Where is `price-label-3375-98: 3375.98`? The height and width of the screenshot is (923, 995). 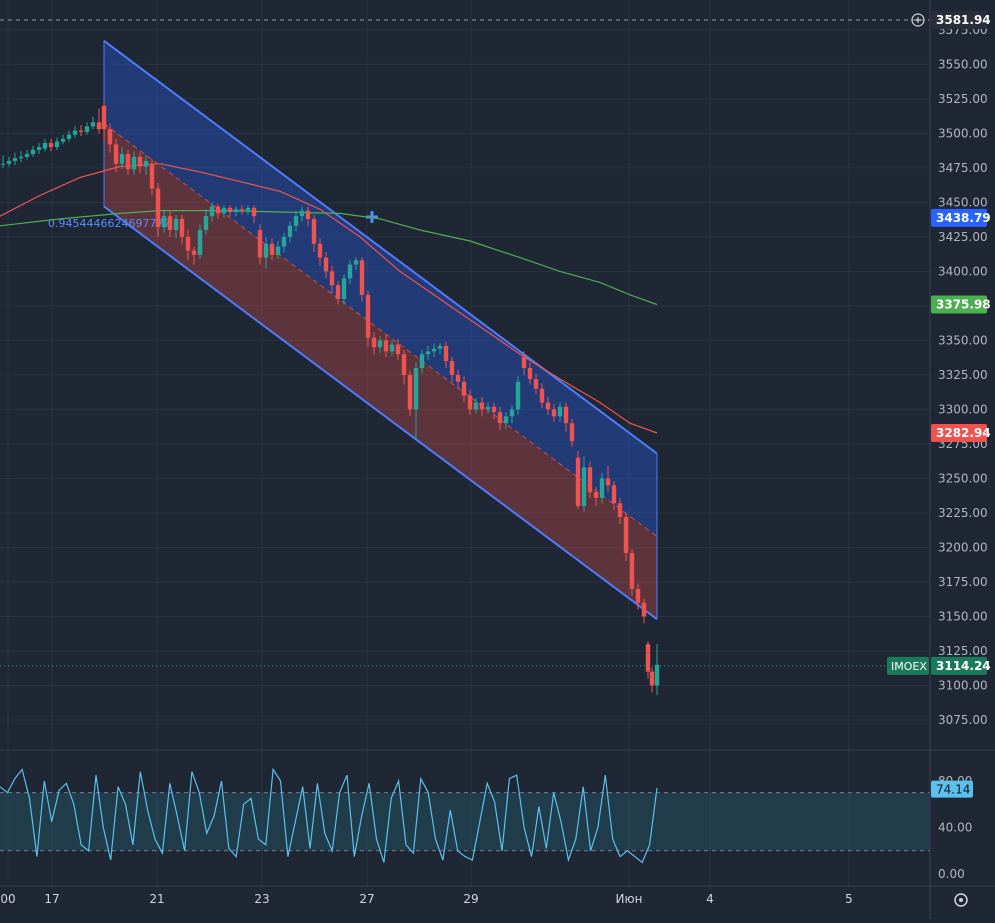
price-label-3375-98: 3375.98 is located at coordinates (961, 304).